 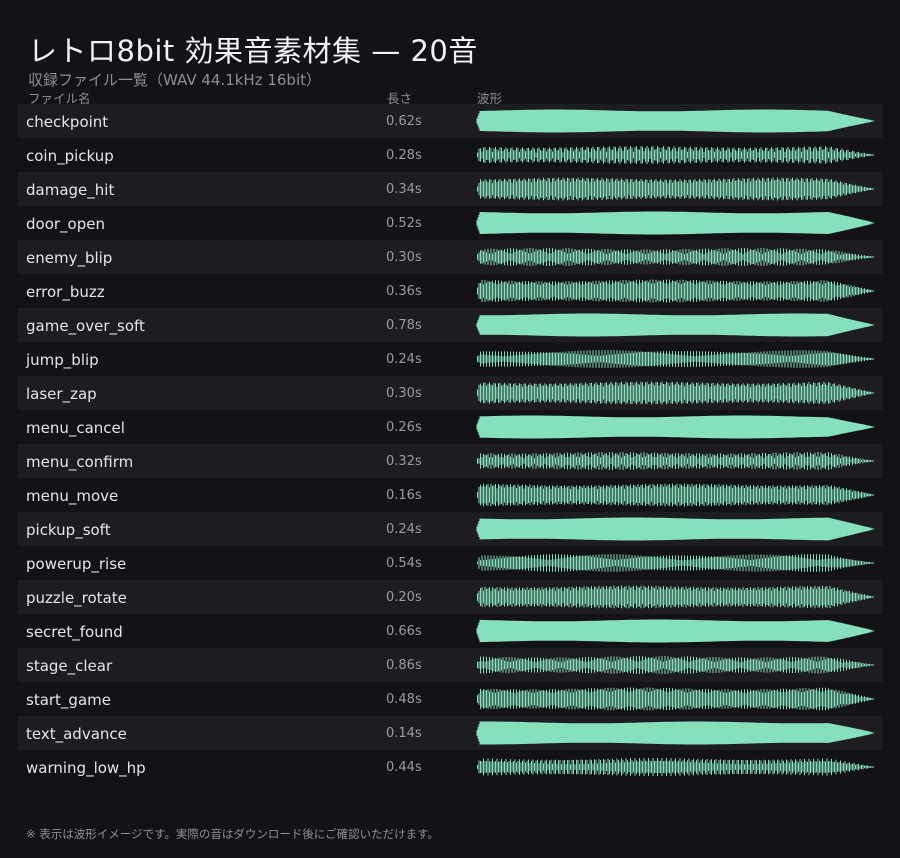 I want to click on file-name: door_open, so click(x=65, y=224).